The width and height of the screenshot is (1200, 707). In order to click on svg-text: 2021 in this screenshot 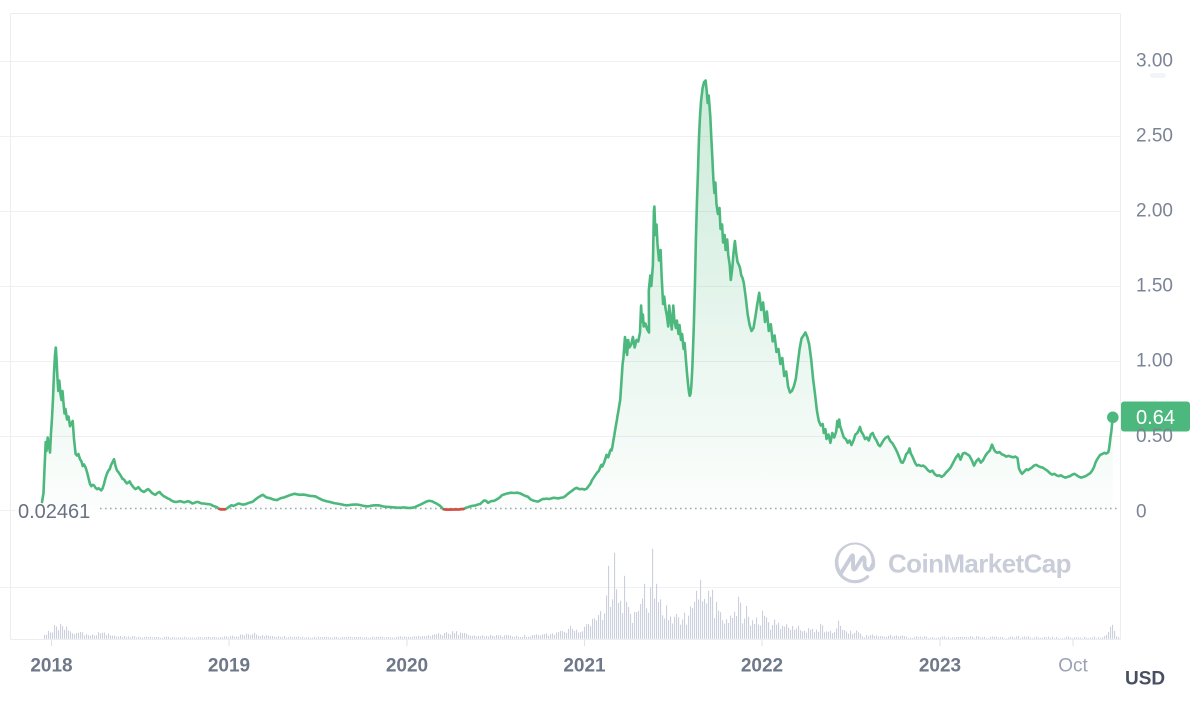, I will do `click(584, 666)`.